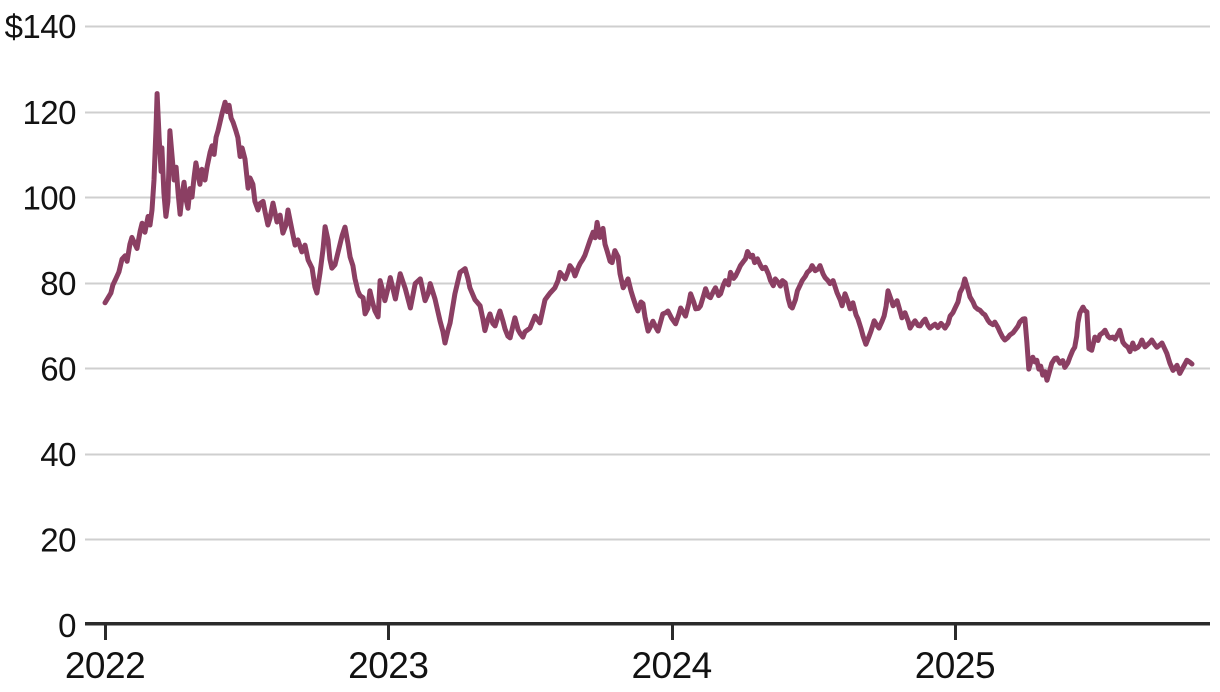 This screenshot has height=692, width=1220. I want to click on y-tick-label: 20, so click(58, 540).